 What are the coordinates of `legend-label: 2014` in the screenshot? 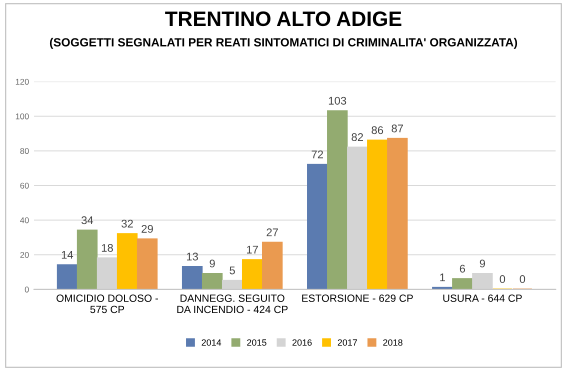 It's located at (212, 342).